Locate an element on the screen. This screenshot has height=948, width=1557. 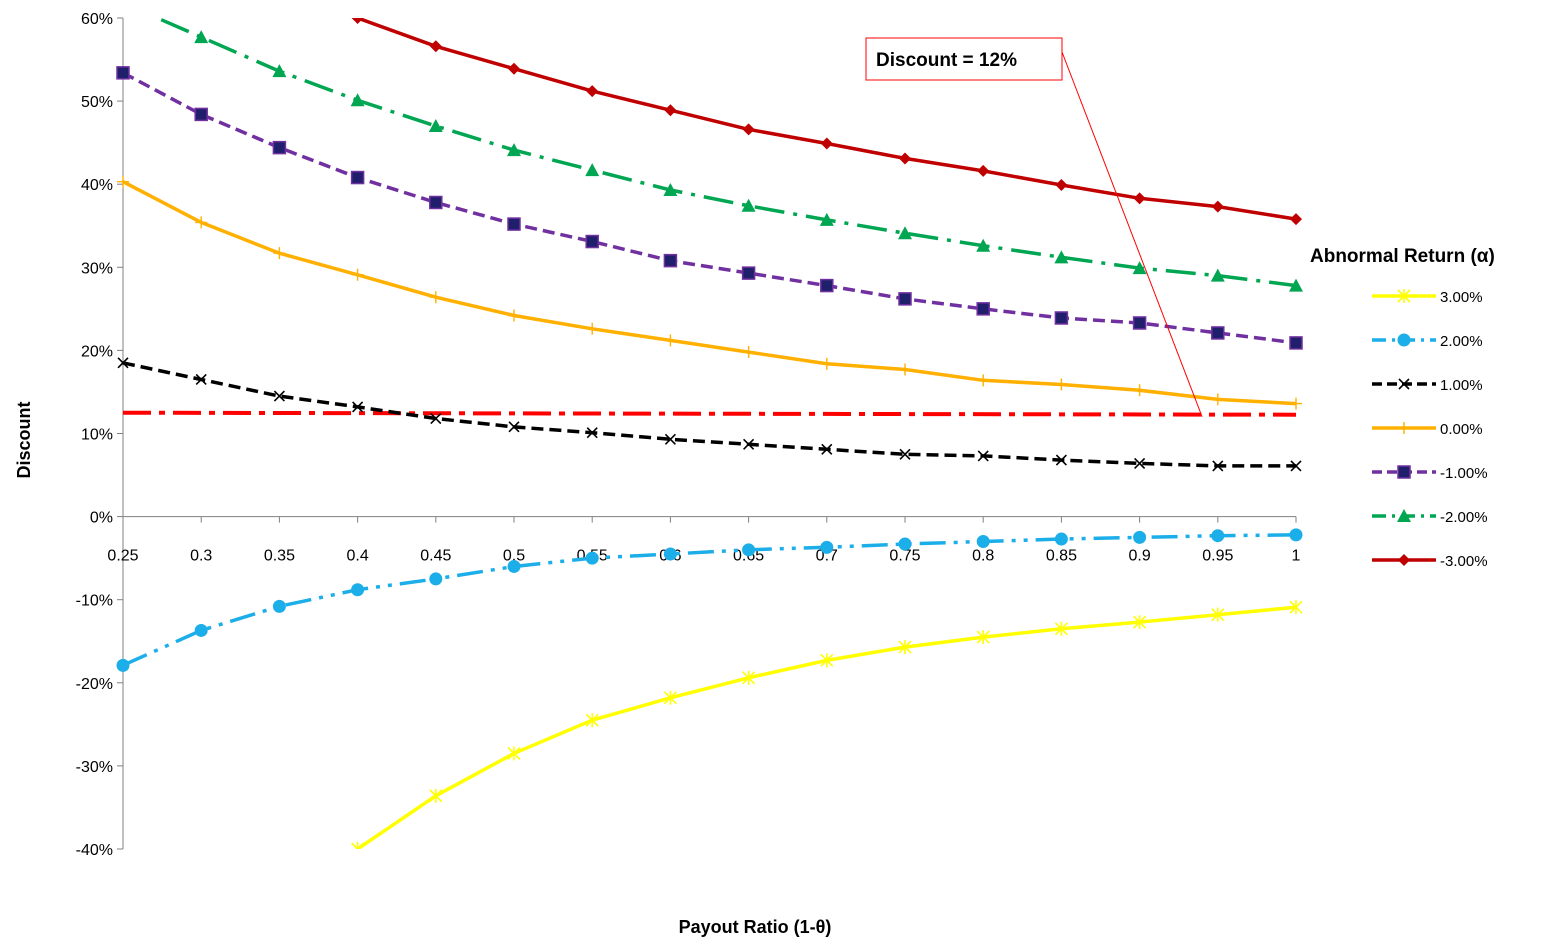
legend-label: 1.00% is located at coordinates (1461, 385).